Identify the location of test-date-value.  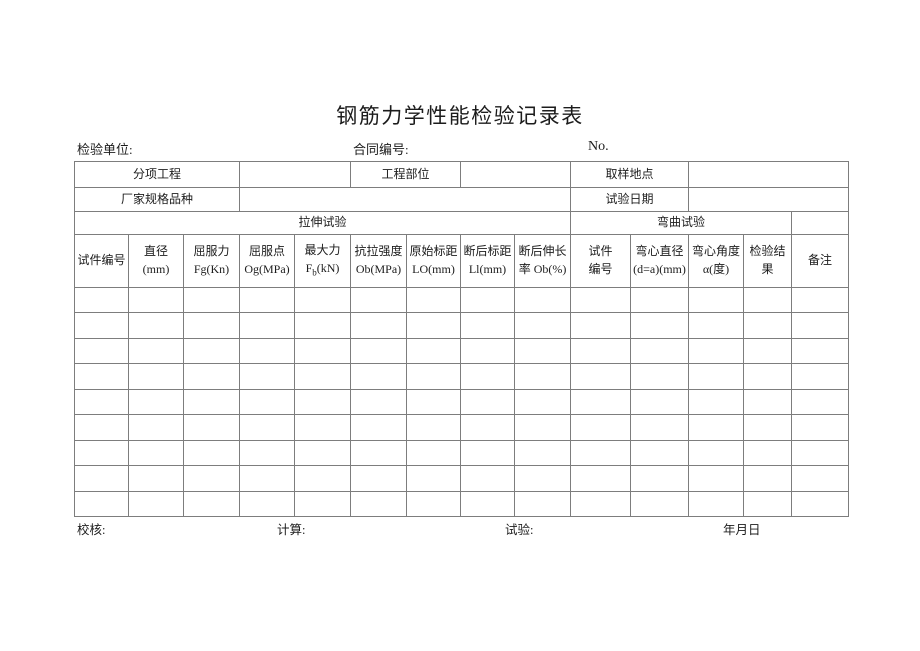
(769, 199).